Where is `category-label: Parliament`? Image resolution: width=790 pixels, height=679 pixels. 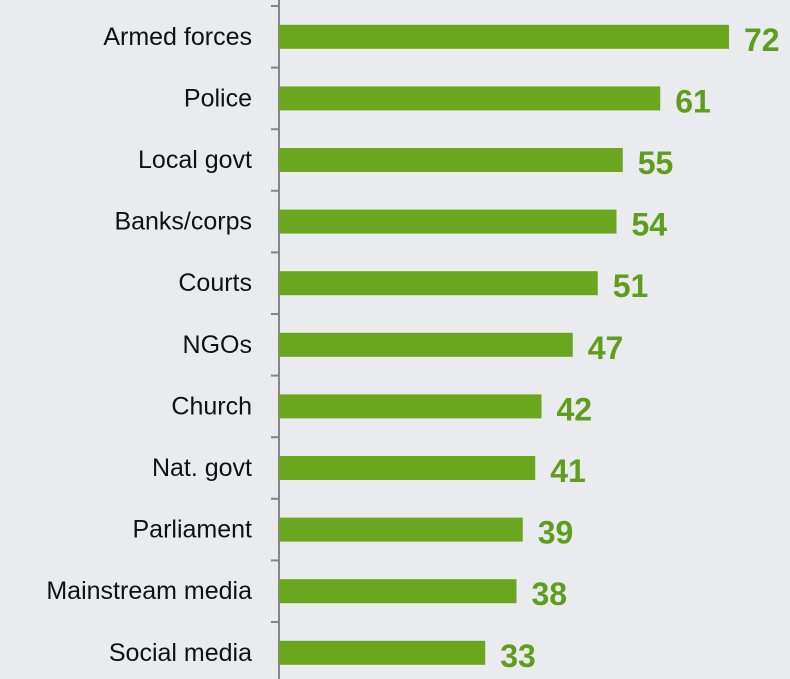 category-label: Parliament is located at coordinates (193, 530).